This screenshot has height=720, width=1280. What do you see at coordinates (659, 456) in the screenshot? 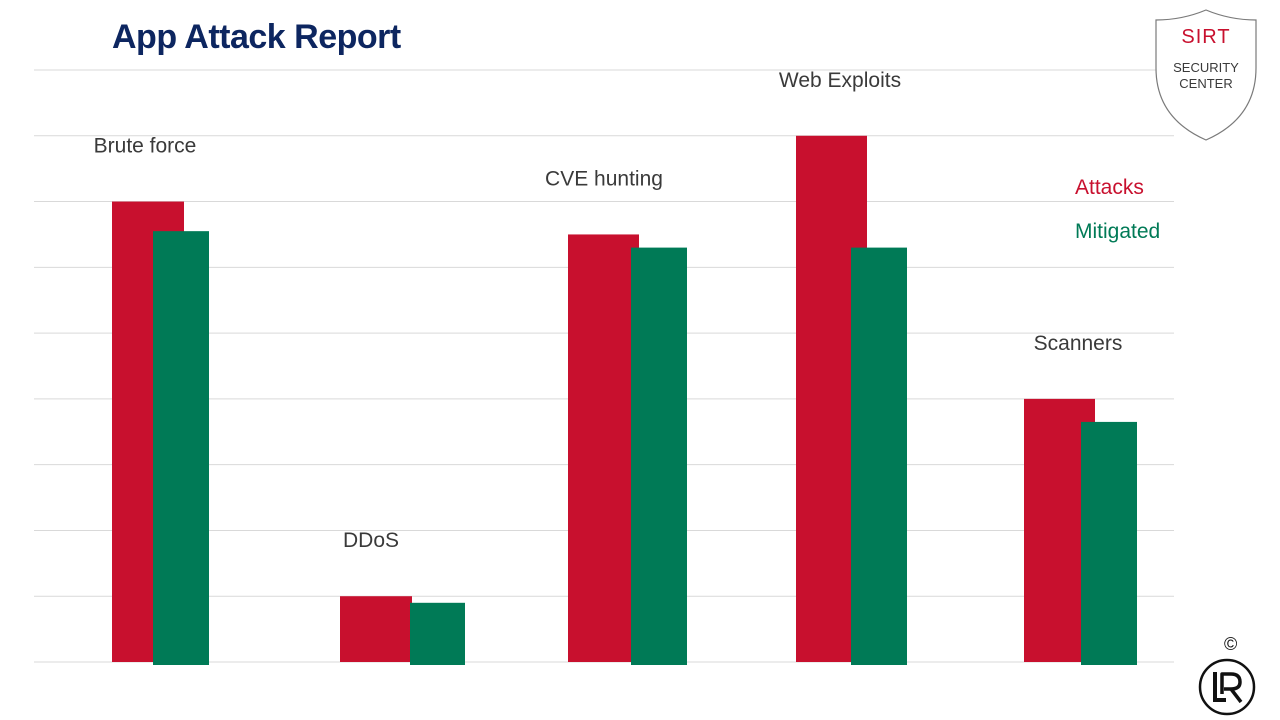
I see `bar-mitigated-cve-hunting` at bounding box center [659, 456].